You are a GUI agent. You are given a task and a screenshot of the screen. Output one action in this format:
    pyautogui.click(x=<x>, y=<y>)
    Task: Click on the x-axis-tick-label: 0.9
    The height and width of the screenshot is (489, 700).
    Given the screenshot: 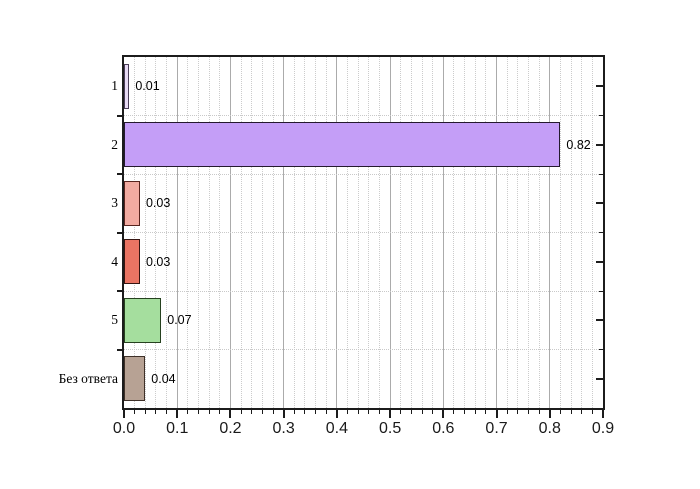 What is the action you would take?
    pyautogui.click(x=603, y=428)
    